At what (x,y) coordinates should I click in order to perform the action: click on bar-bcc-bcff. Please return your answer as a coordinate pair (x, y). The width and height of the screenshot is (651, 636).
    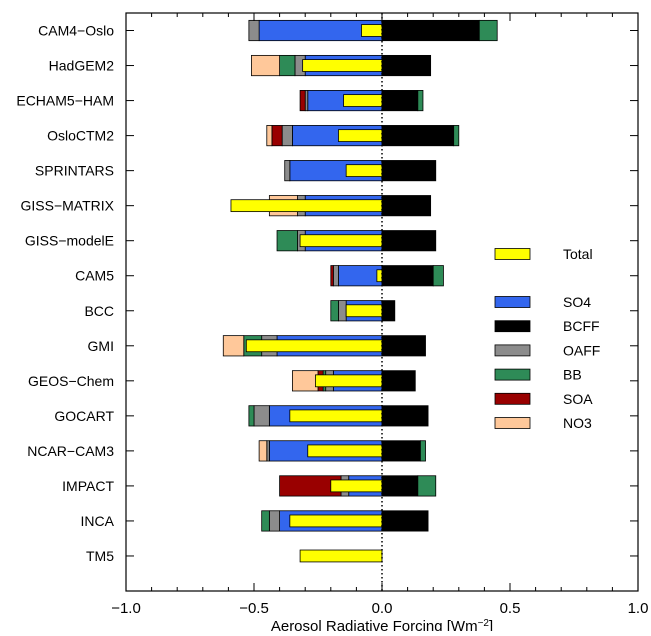
    Looking at the image, I should click on (388, 311).